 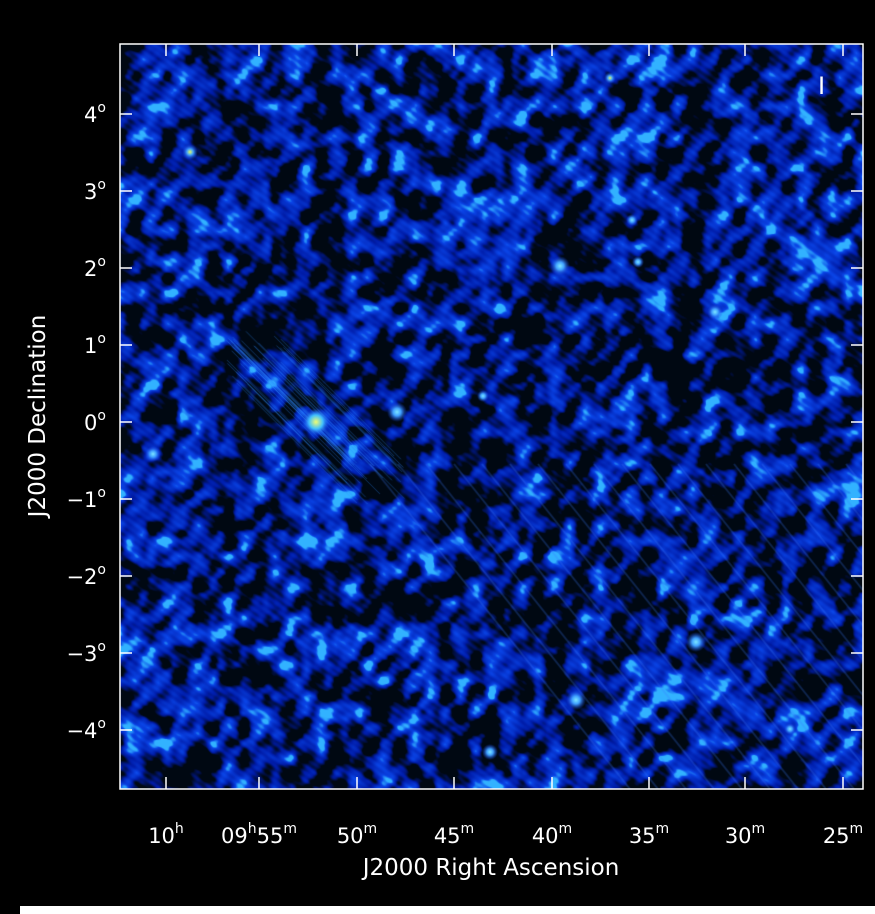 I want to click on y-tick-label: 3o, so click(x=95, y=190).